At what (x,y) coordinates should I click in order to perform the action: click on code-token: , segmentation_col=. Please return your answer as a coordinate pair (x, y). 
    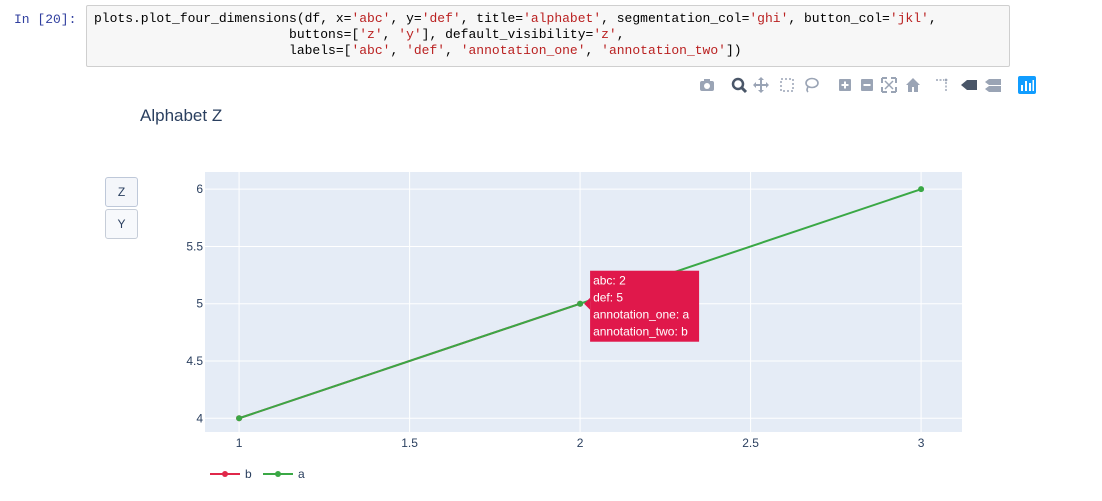
    Looking at the image, I should click on (675, 18).